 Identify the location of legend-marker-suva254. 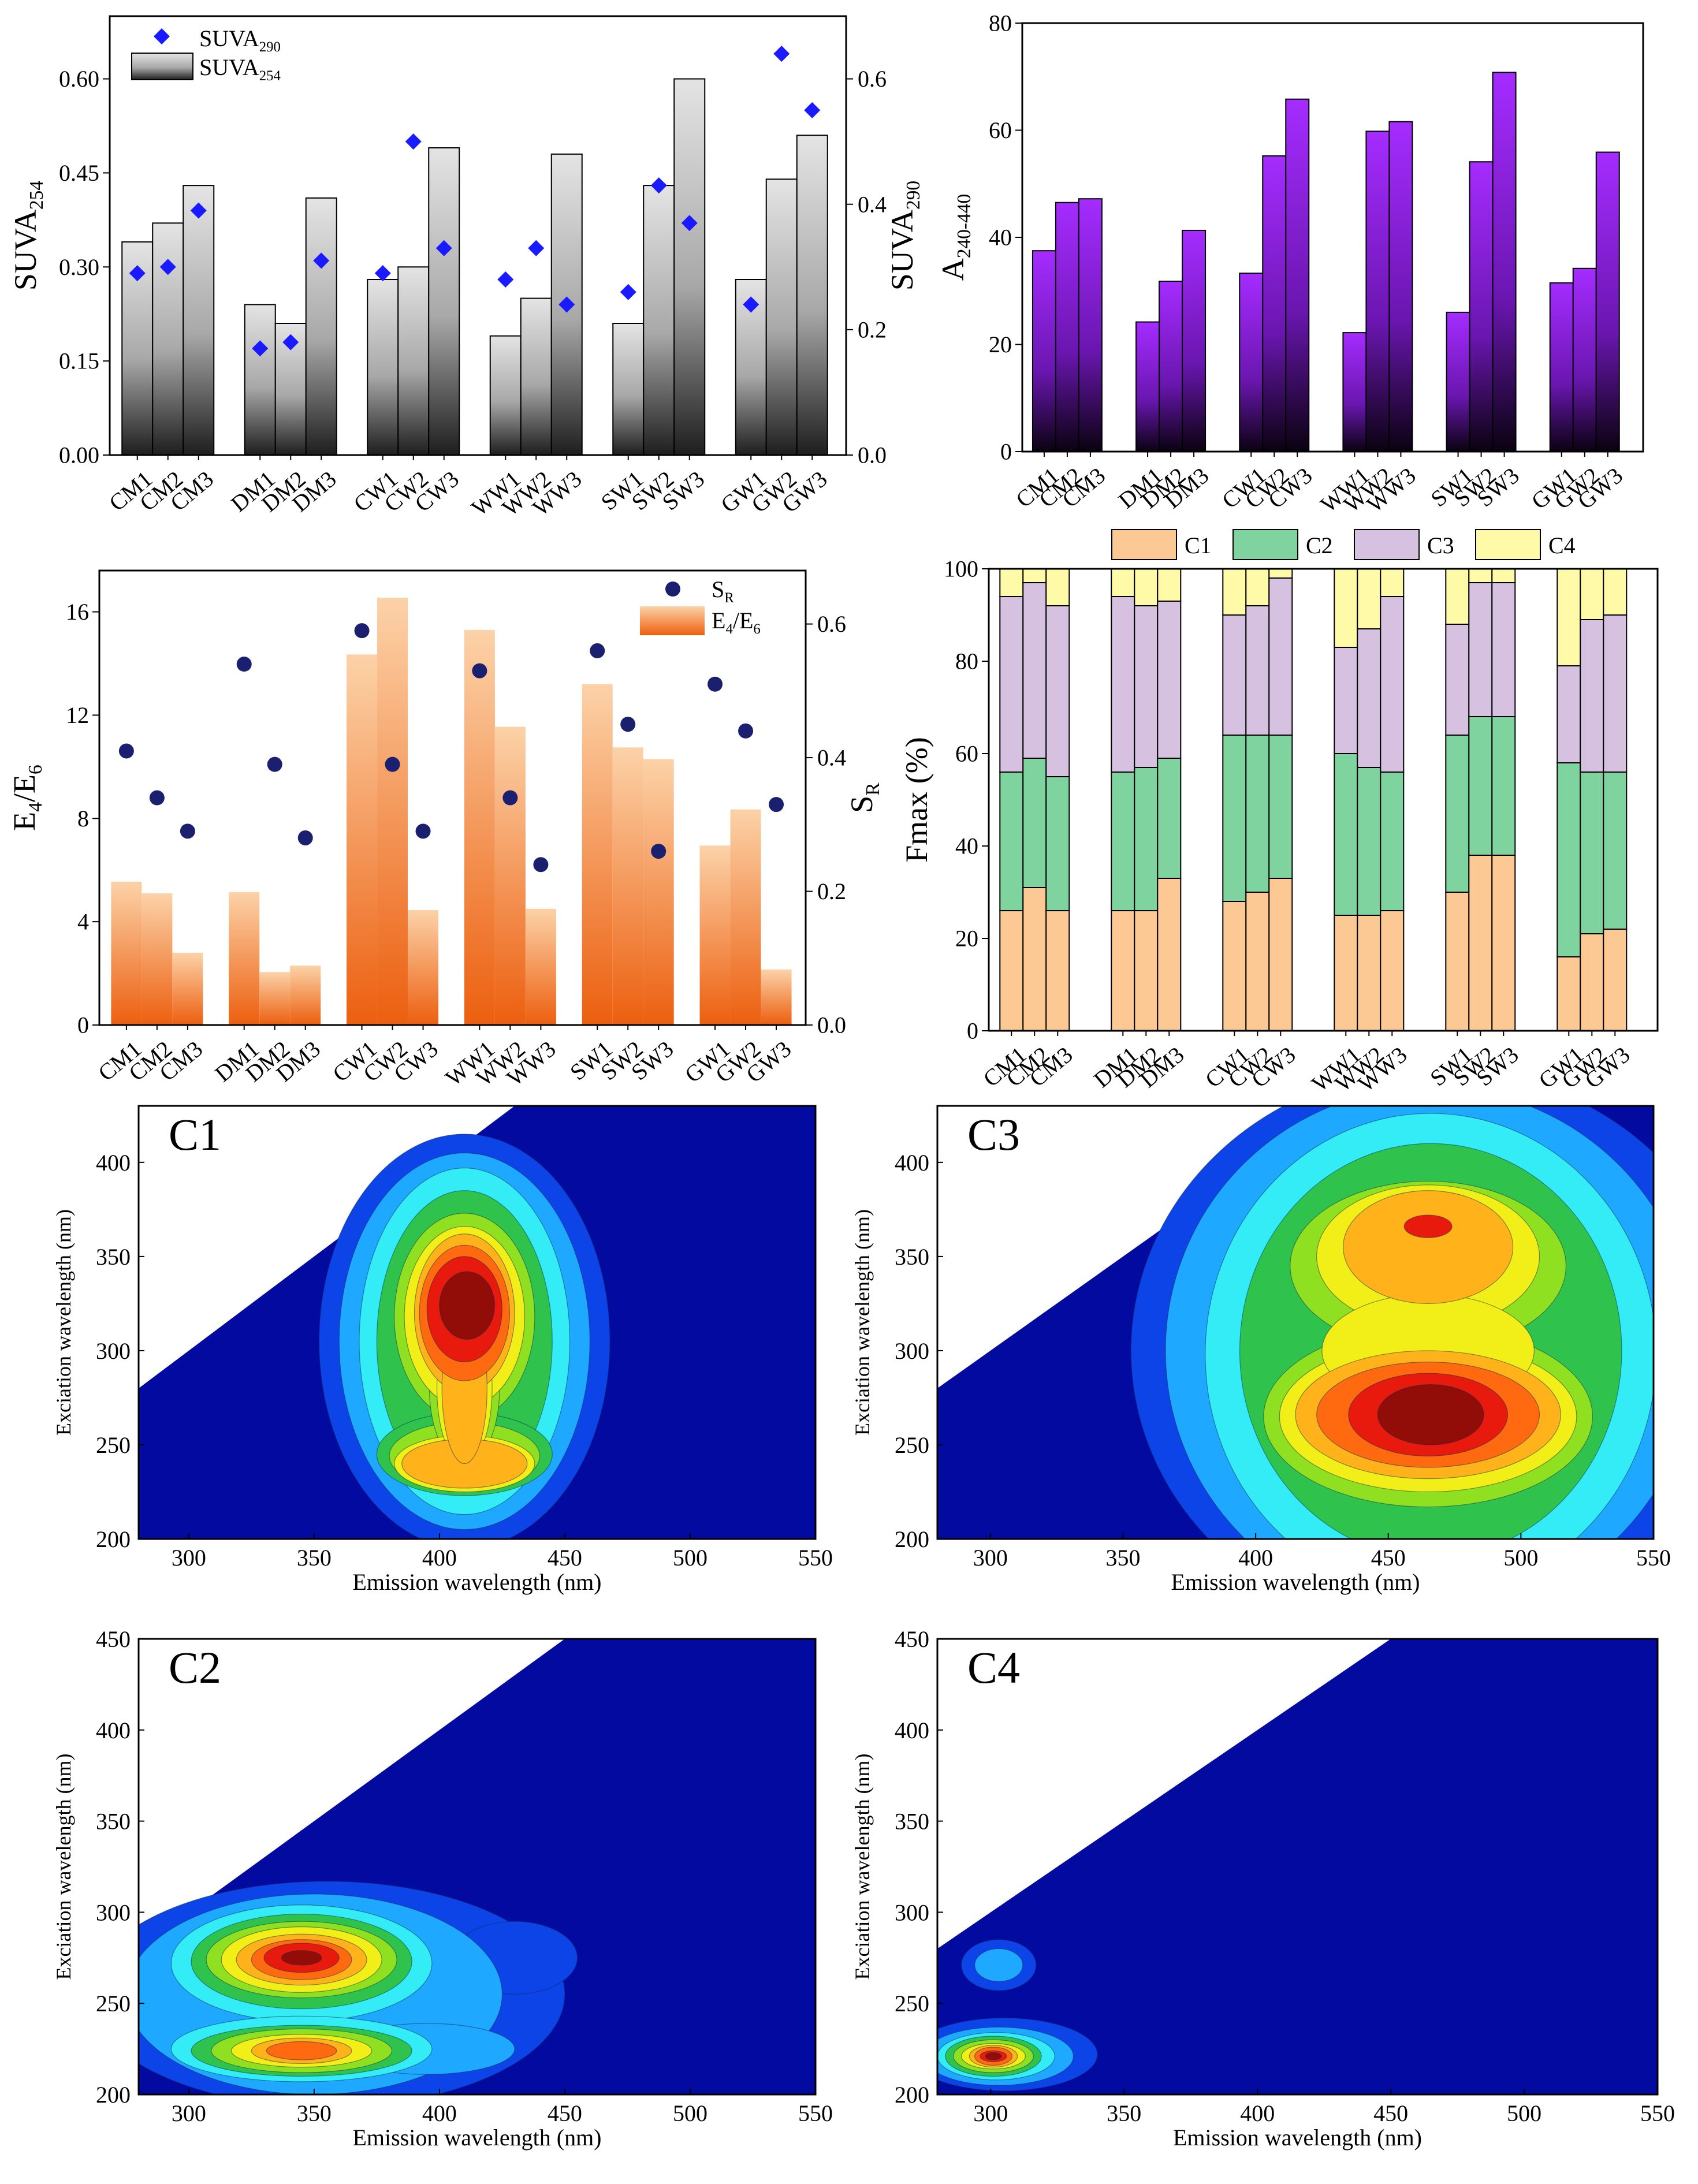
(162, 66).